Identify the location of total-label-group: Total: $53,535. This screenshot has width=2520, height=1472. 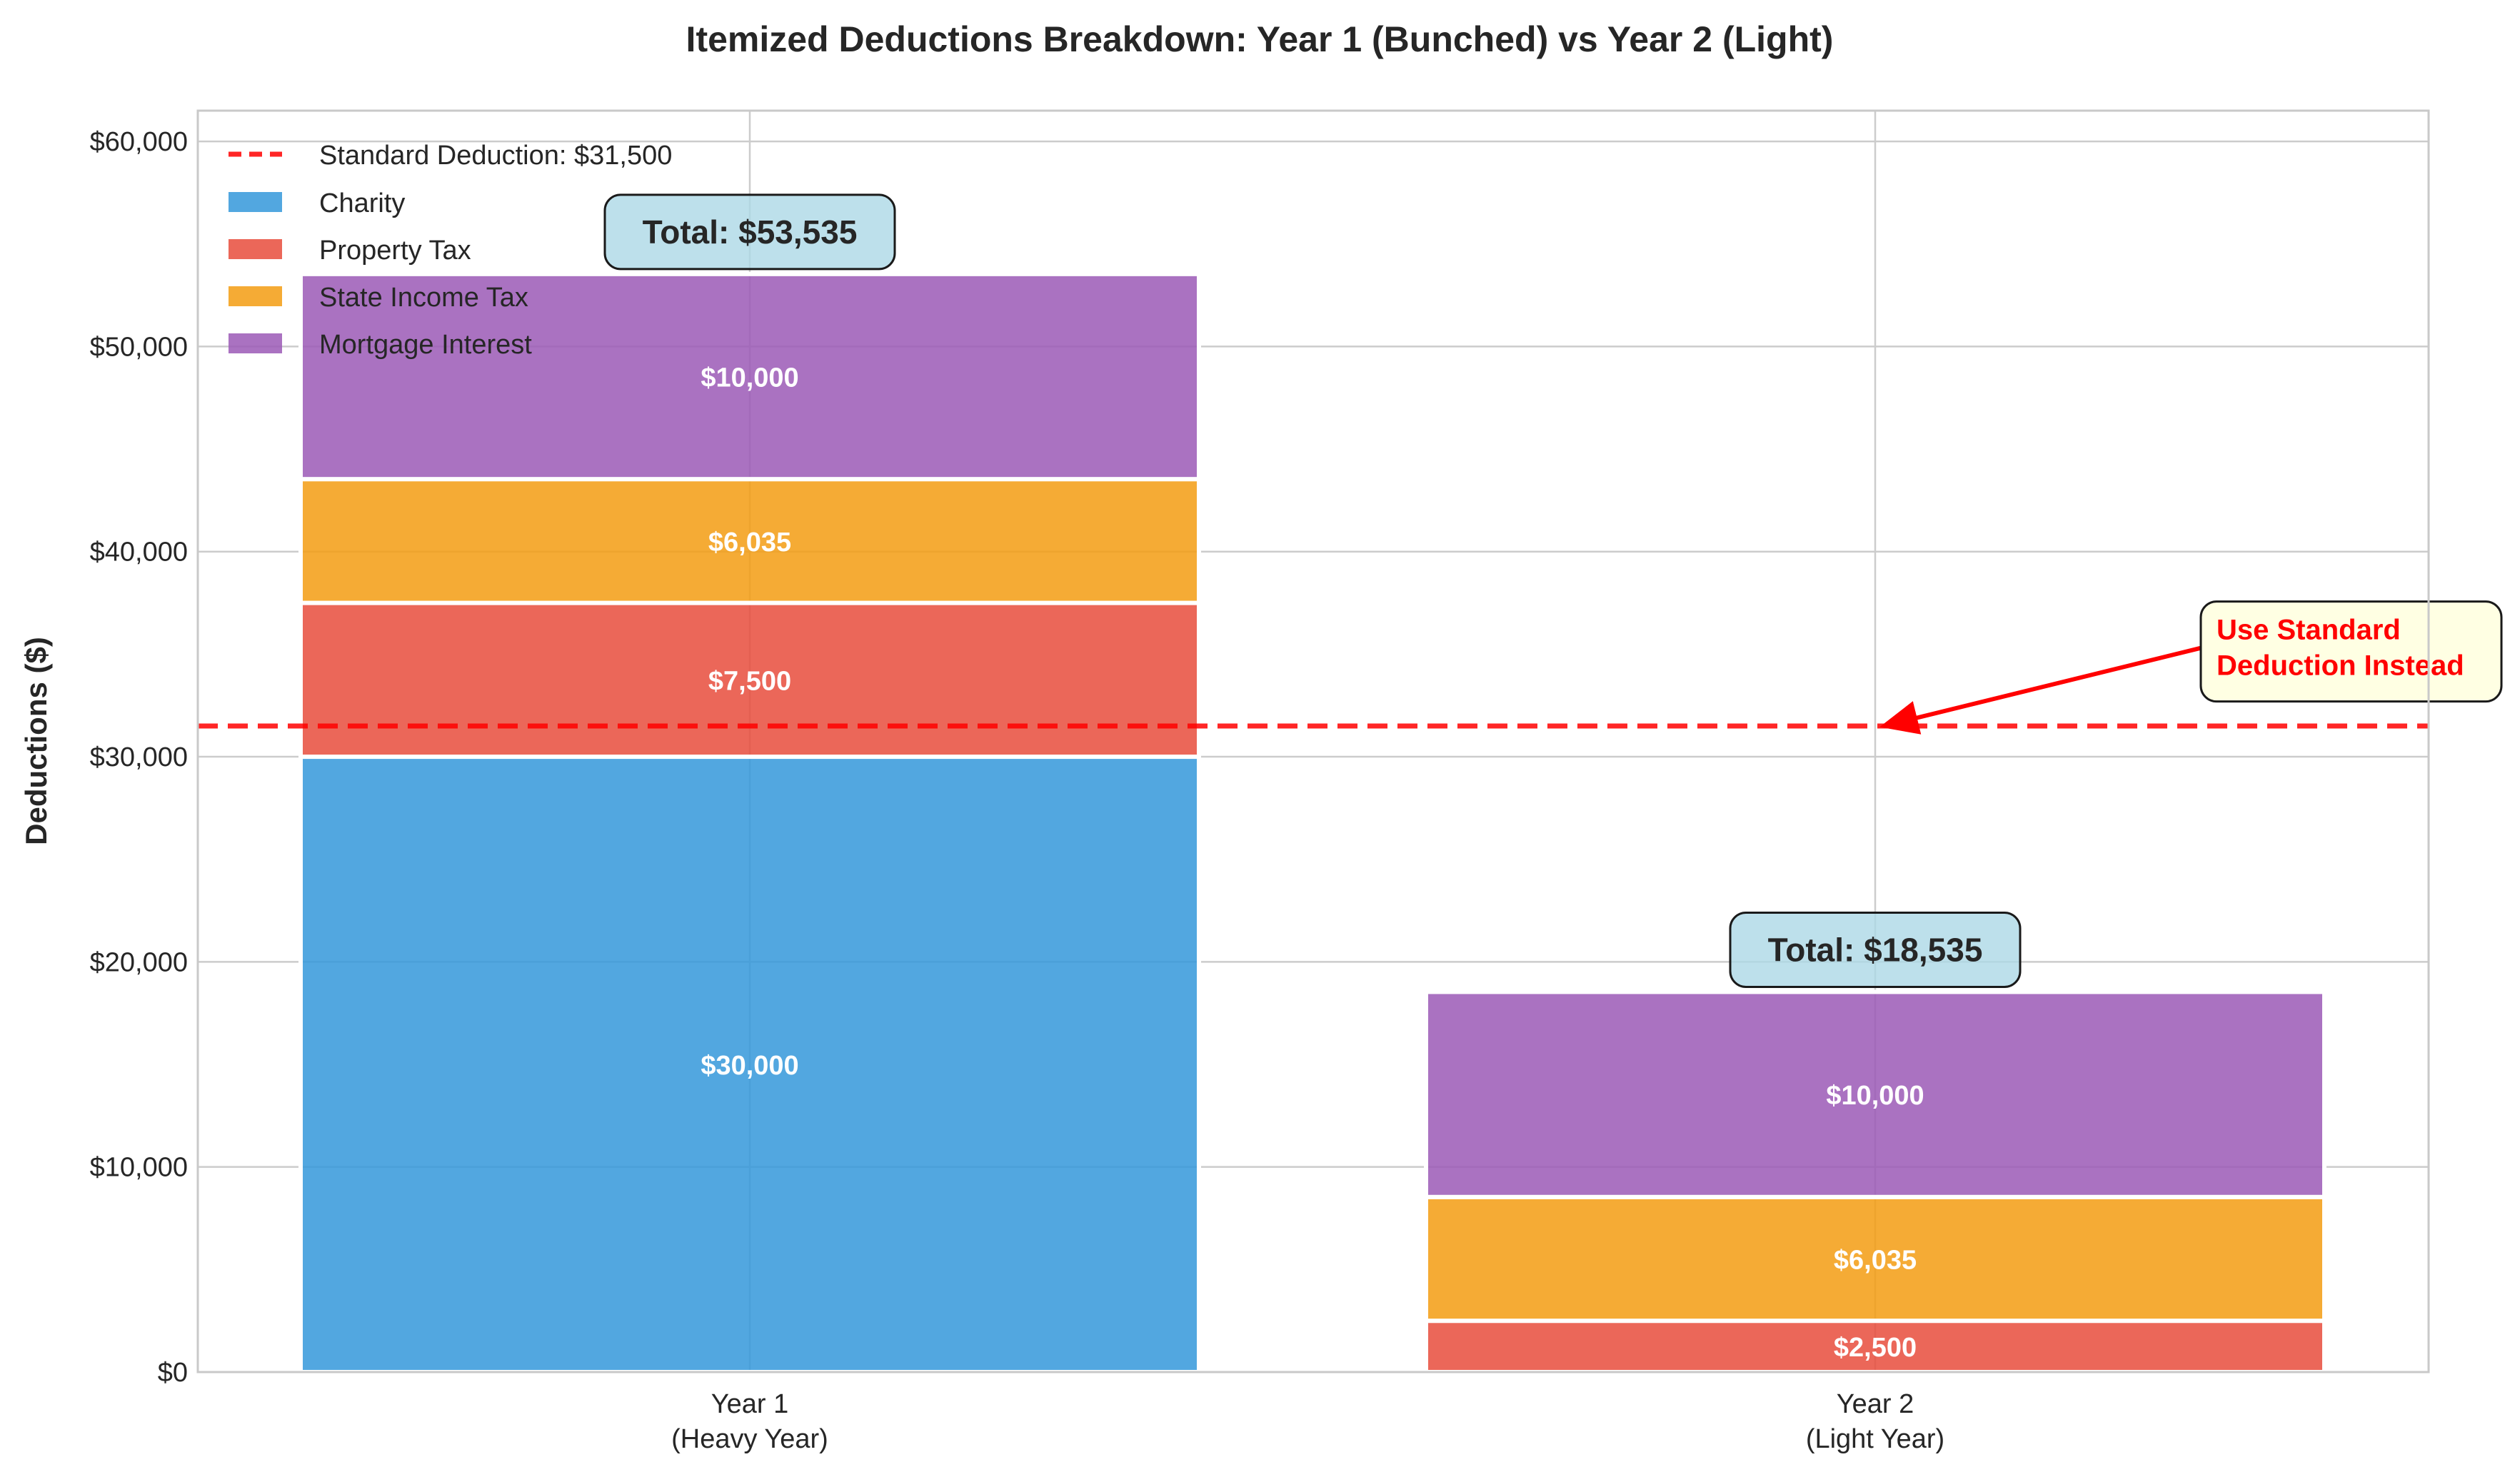
(749, 232).